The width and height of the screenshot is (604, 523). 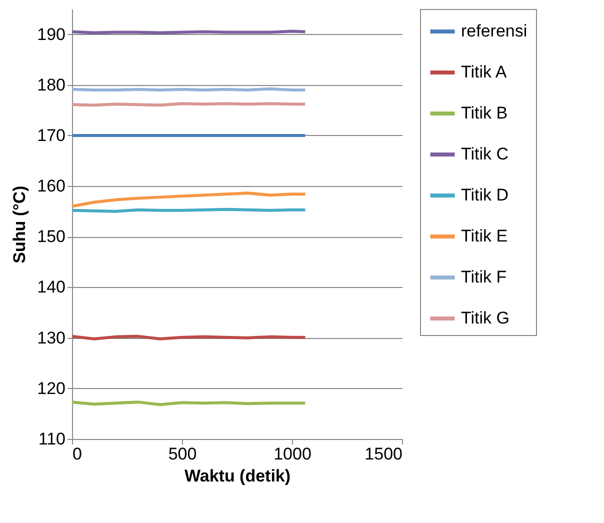 I want to click on y-tick-label: 170, so click(x=51, y=135).